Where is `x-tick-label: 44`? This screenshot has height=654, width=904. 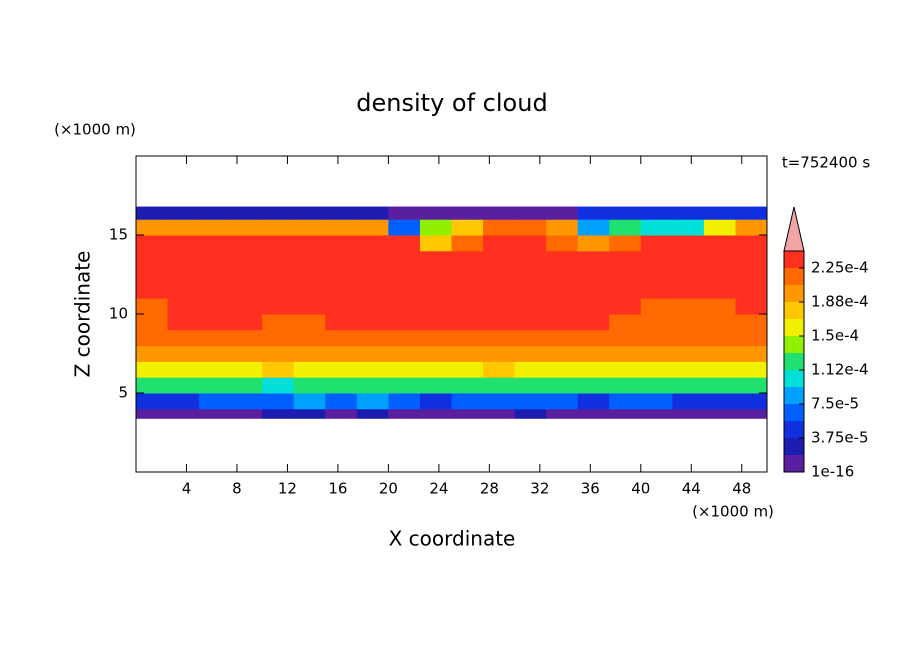
x-tick-label: 44 is located at coordinates (691, 489).